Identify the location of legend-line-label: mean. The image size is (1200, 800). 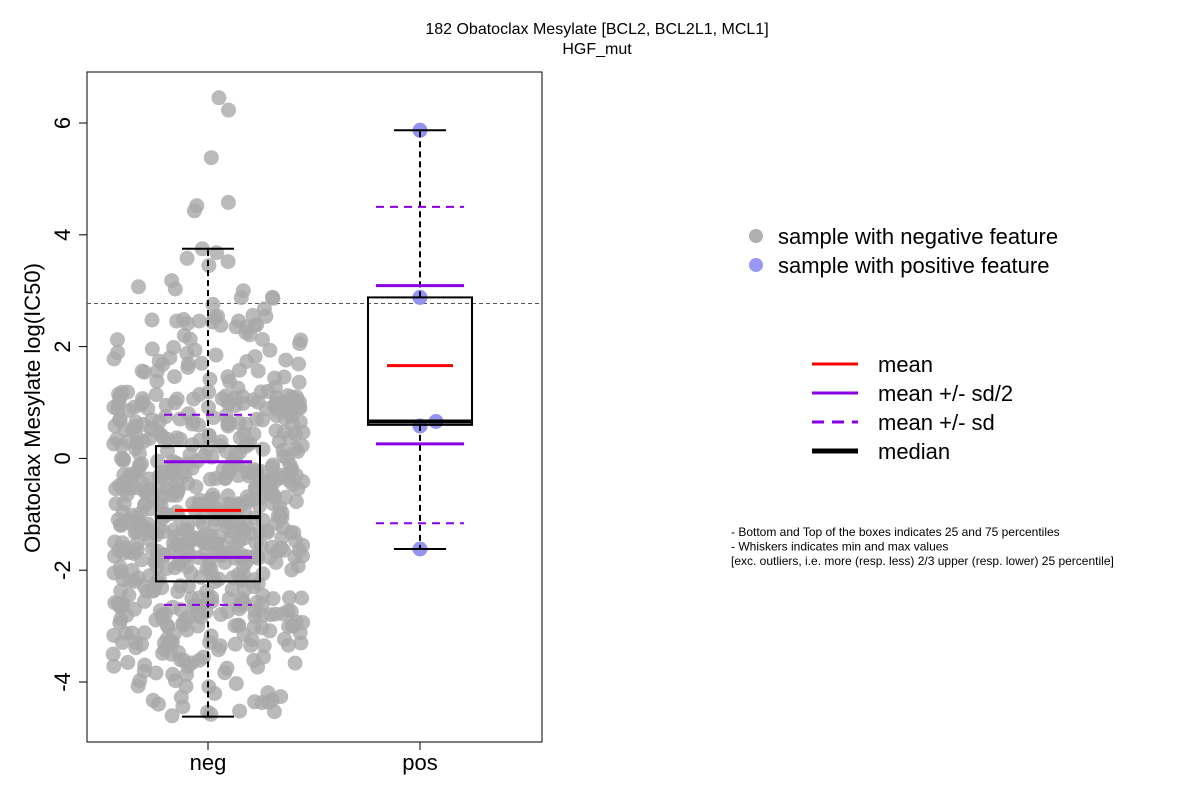
(905, 364).